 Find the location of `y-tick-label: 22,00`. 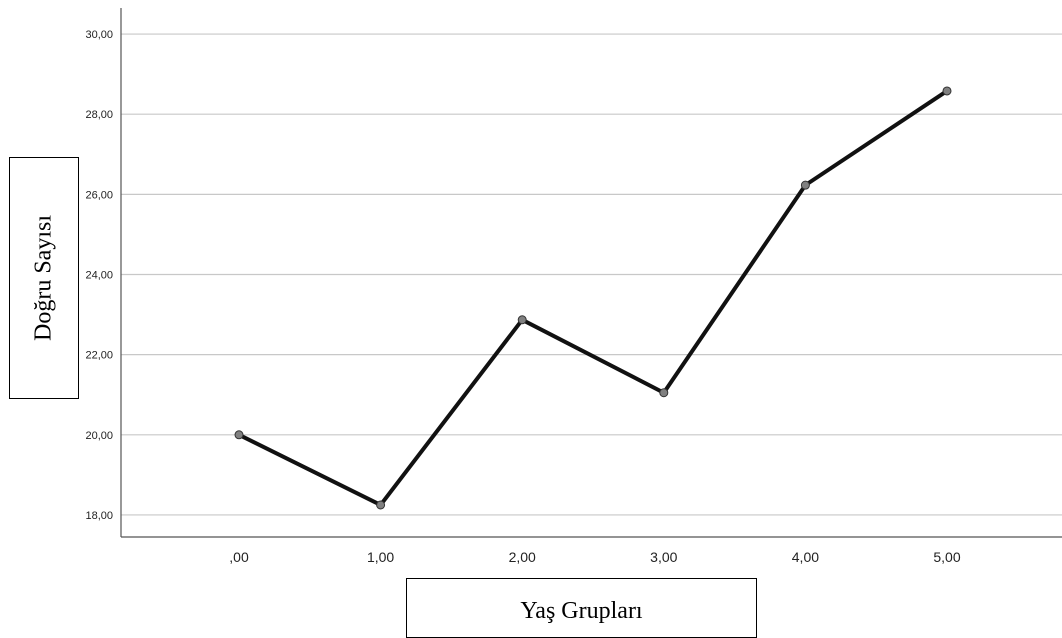

y-tick-label: 22,00 is located at coordinates (99, 356).